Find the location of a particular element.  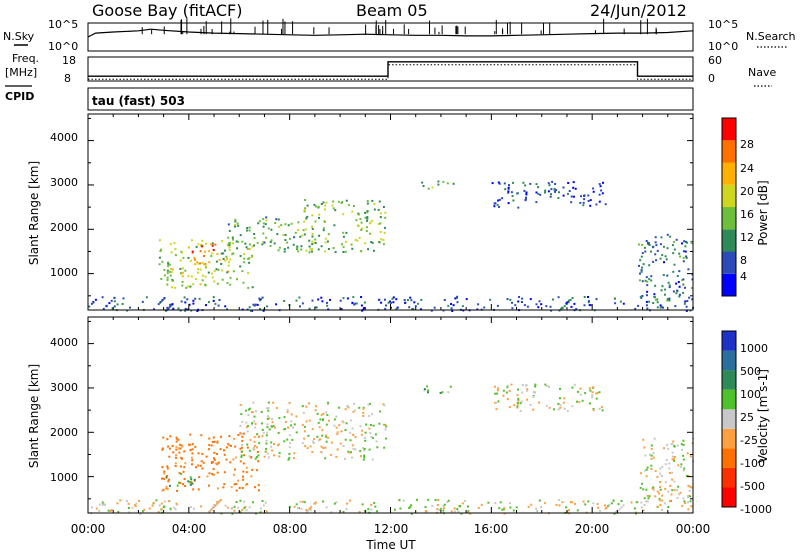

cpid-label: CPID is located at coordinates (19, 96).